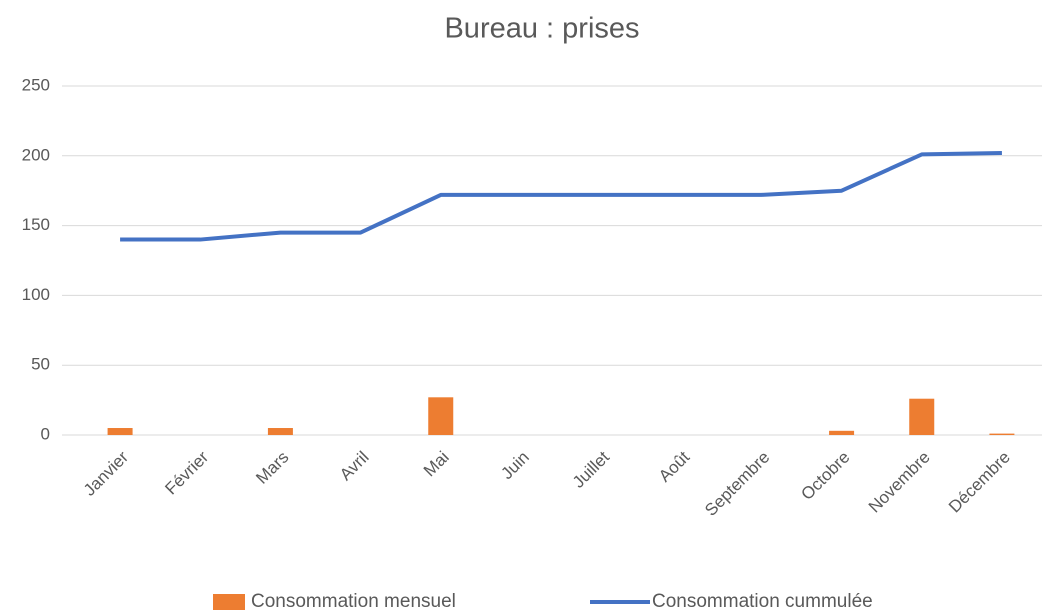 This screenshot has width=1044, height=616. What do you see at coordinates (36, 84) in the screenshot?
I see `y-tick-label: 250` at bounding box center [36, 84].